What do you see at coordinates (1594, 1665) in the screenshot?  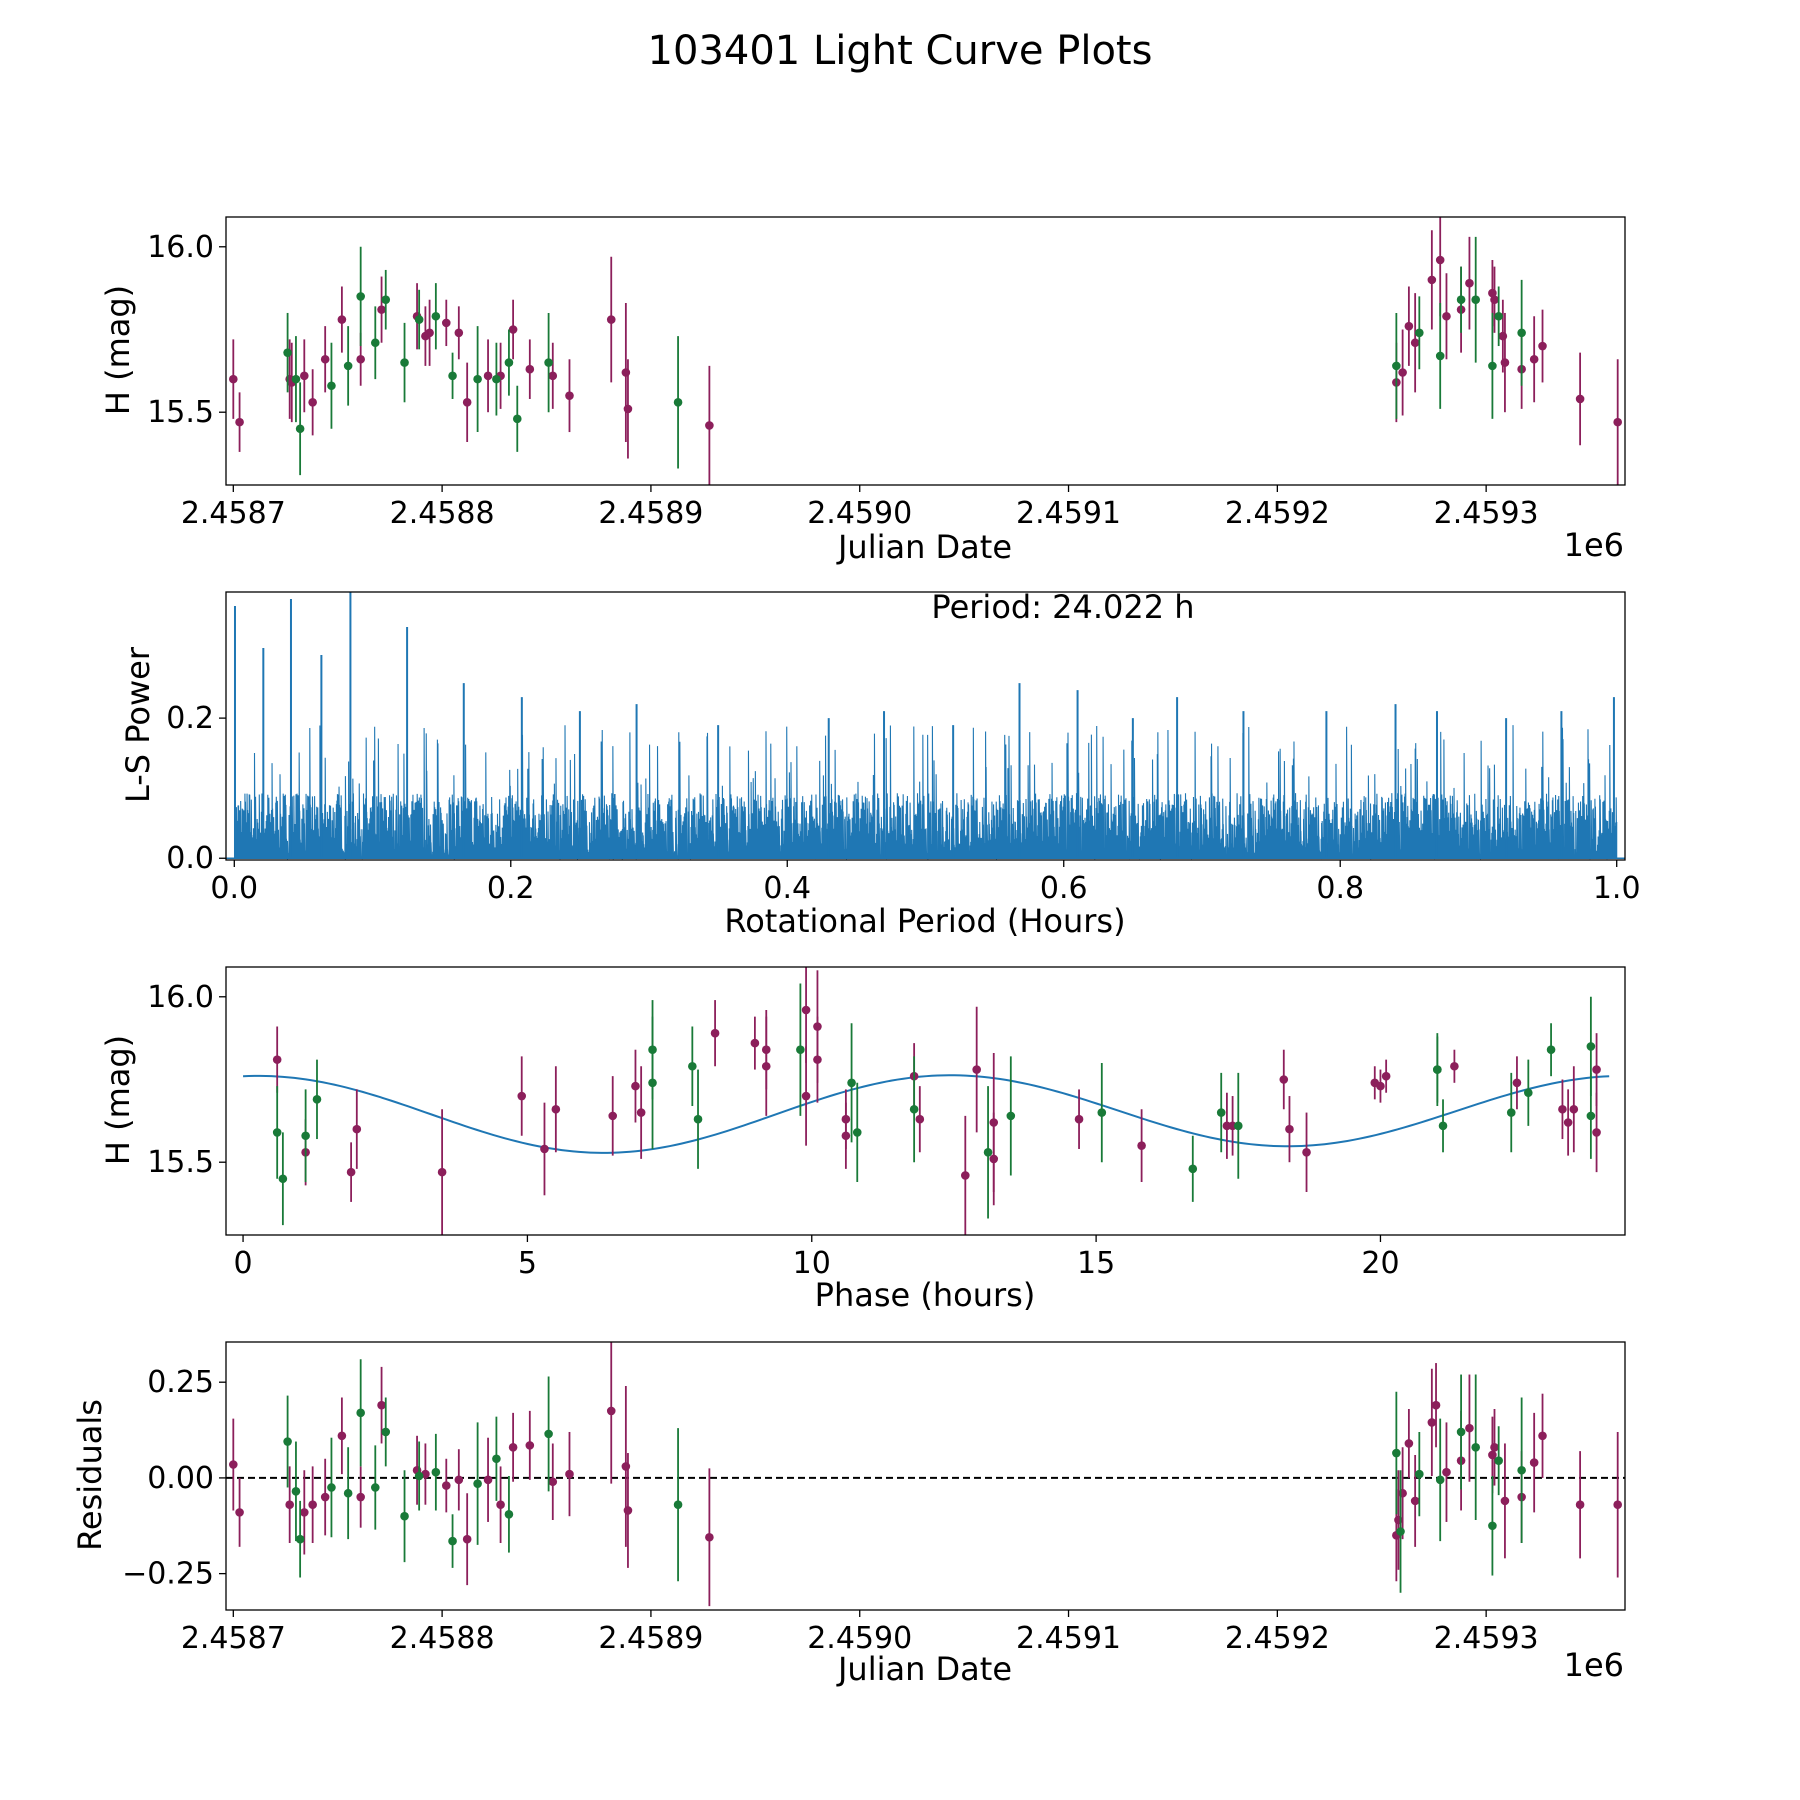 I see `residuals-offset-label: 1e6` at bounding box center [1594, 1665].